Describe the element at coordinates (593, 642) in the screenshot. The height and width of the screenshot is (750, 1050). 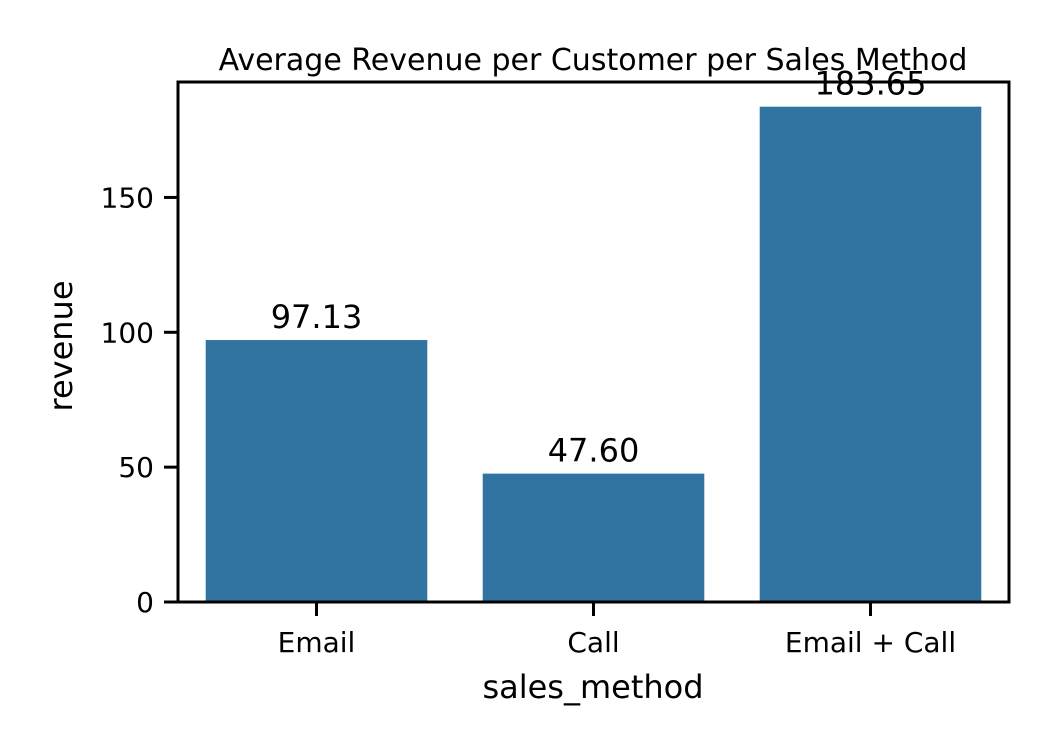
I see `x-tick-label: Call` at that location.